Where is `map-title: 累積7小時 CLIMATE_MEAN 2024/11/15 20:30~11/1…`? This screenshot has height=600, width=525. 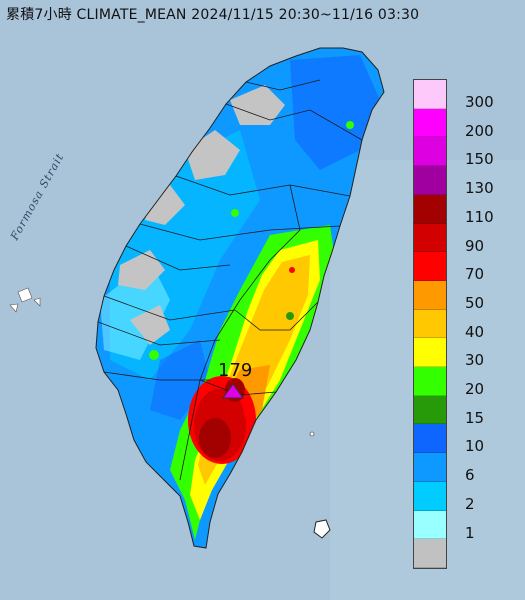
map-title: 累積7小時 CLIMATE_MEAN 2024/11/15 20:30~11/1… is located at coordinates (213, 15).